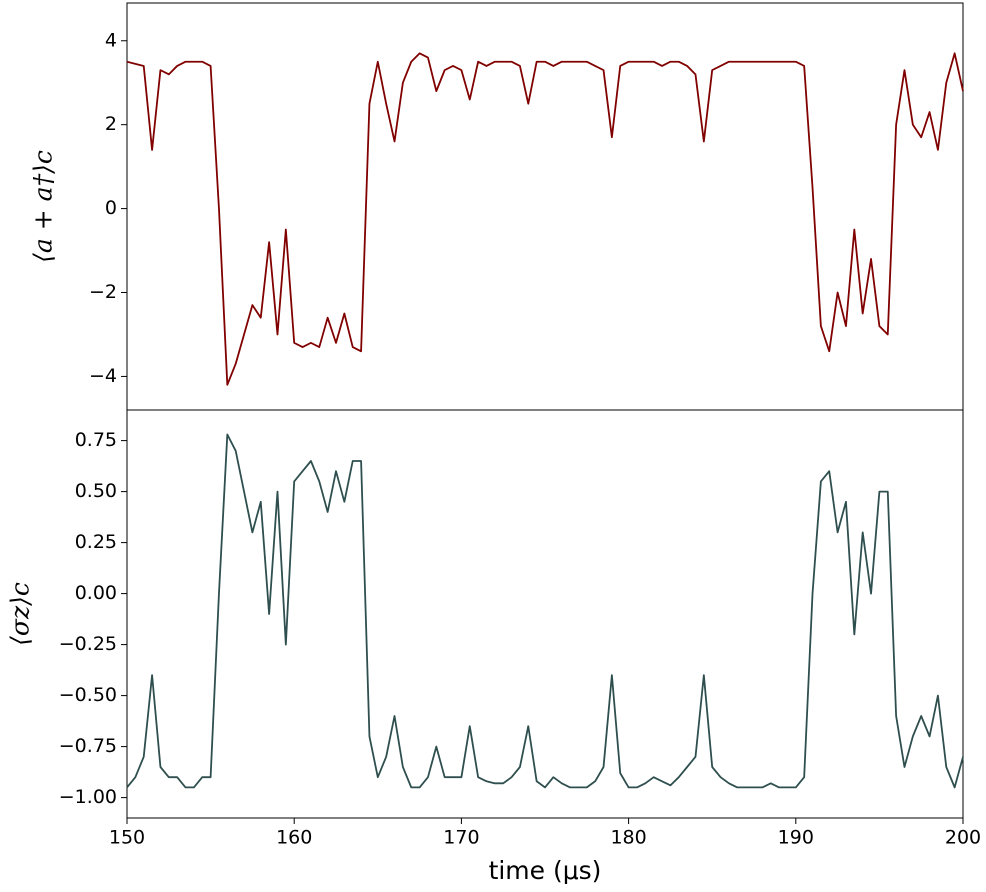  What do you see at coordinates (545, 870) in the screenshot?
I see `x-axis-label: time (μs)` at bounding box center [545, 870].